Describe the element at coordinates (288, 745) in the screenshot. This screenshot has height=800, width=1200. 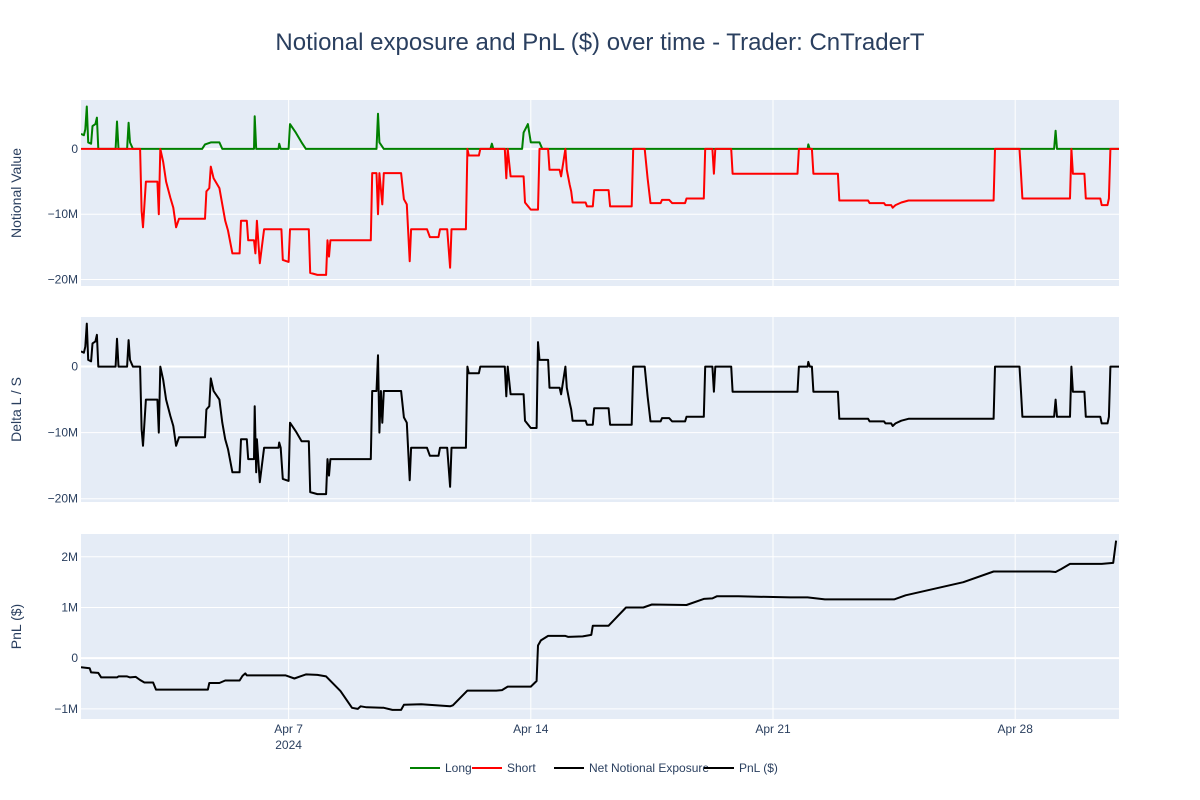
I see `x-tick-sublabel: 2024` at that location.